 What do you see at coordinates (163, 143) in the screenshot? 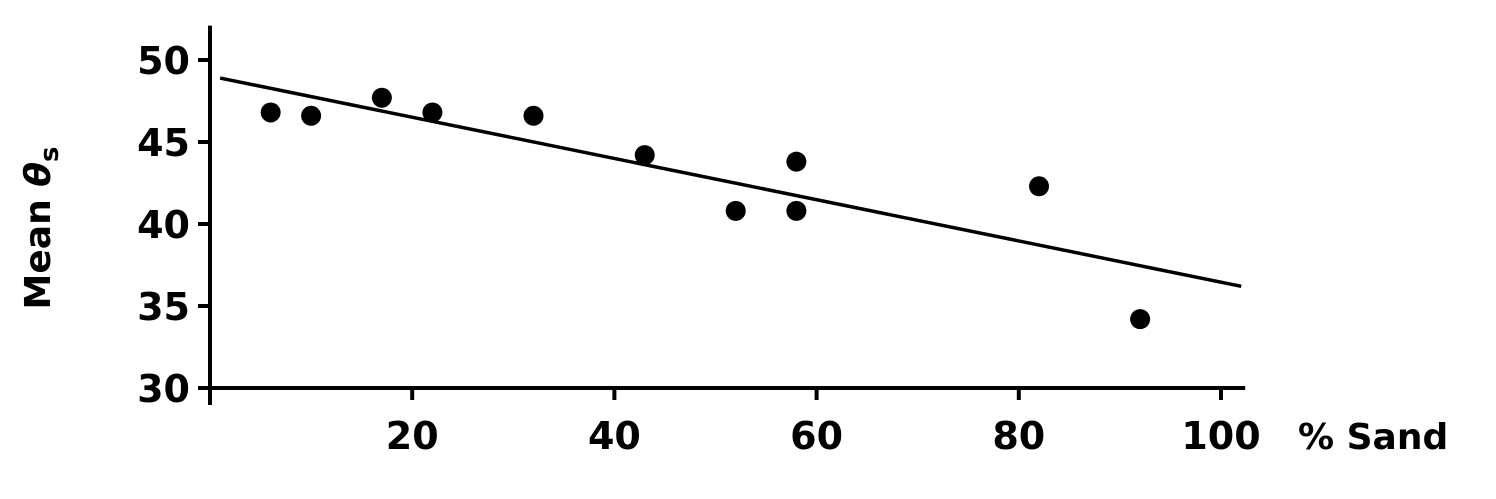
I see `y-tick-label: 45` at bounding box center [163, 143].